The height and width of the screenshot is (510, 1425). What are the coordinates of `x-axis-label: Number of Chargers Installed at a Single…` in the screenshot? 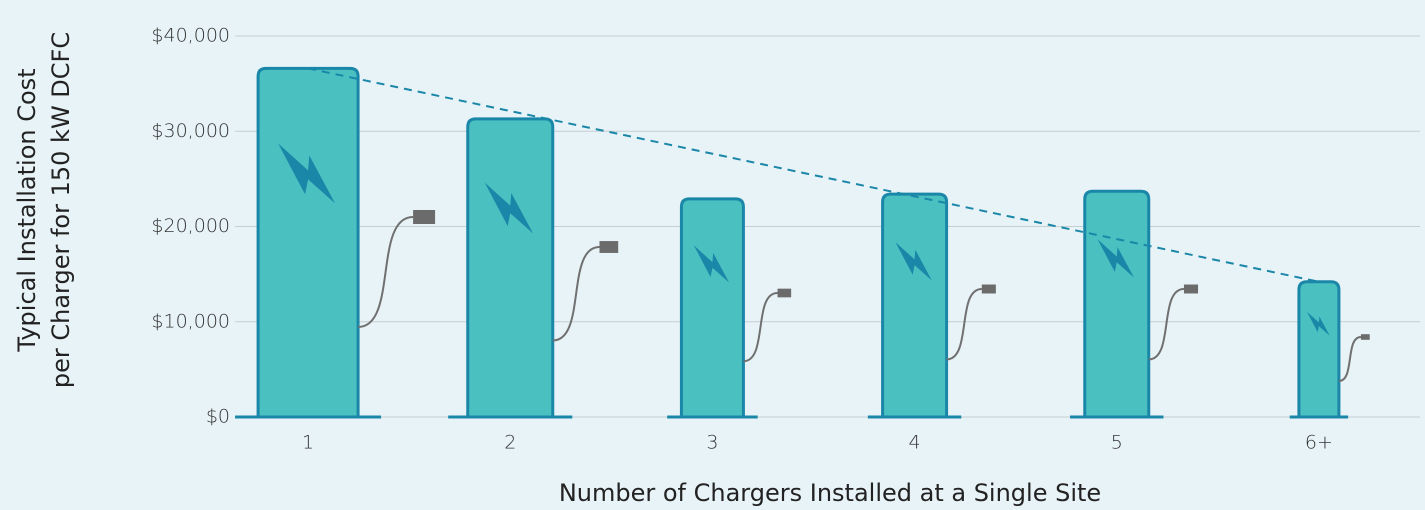 It's located at (830, 493).